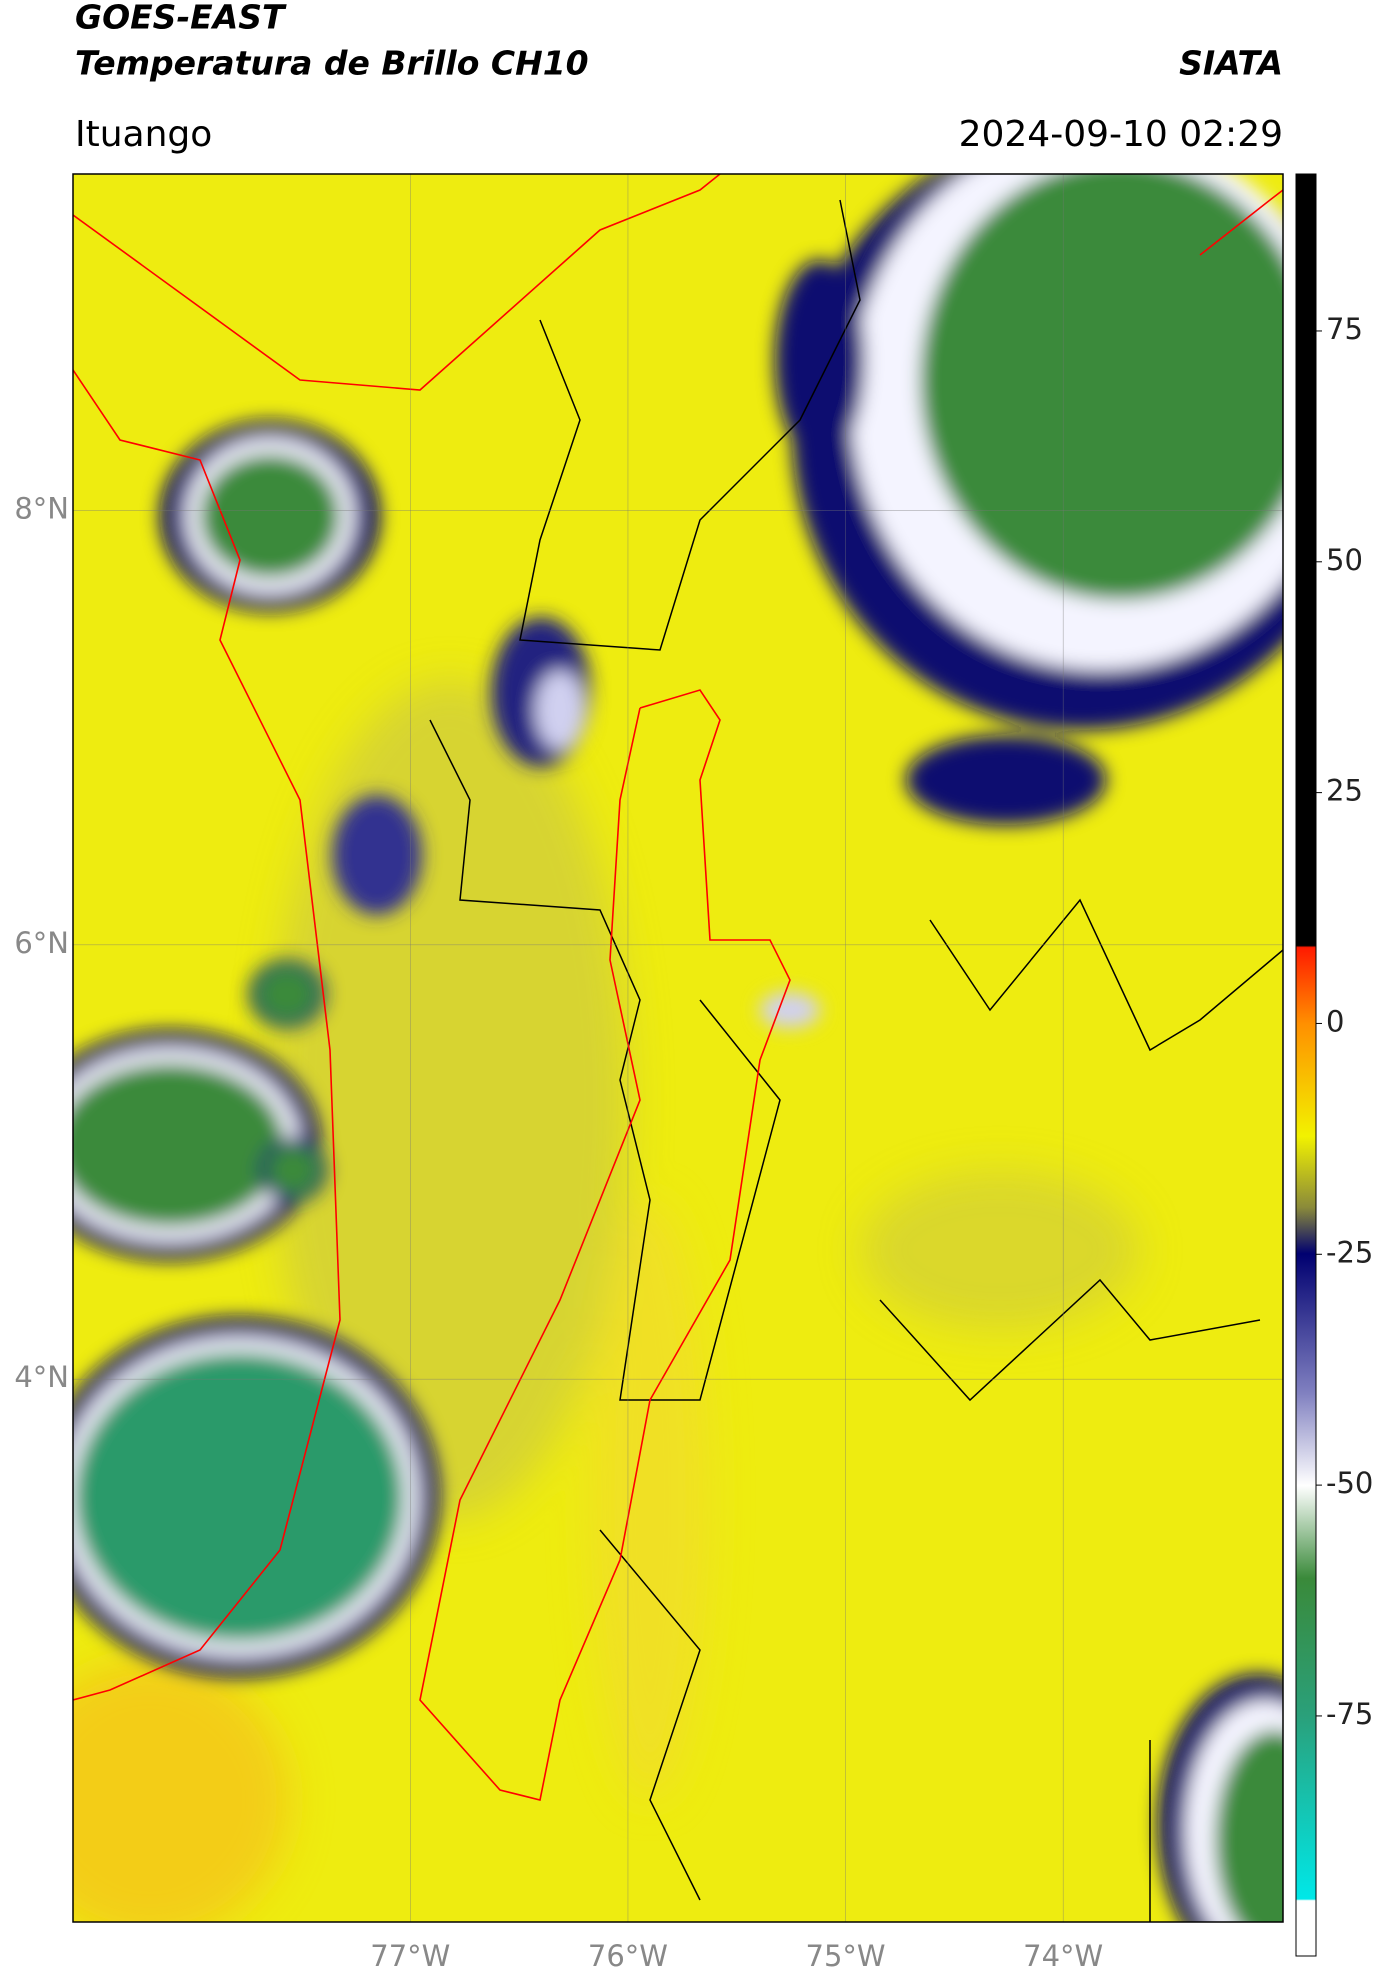 Image resolution: width=1384 pixels, height=1981 pixels. I want to click on title: GOES-EAST, so click(181, 18).